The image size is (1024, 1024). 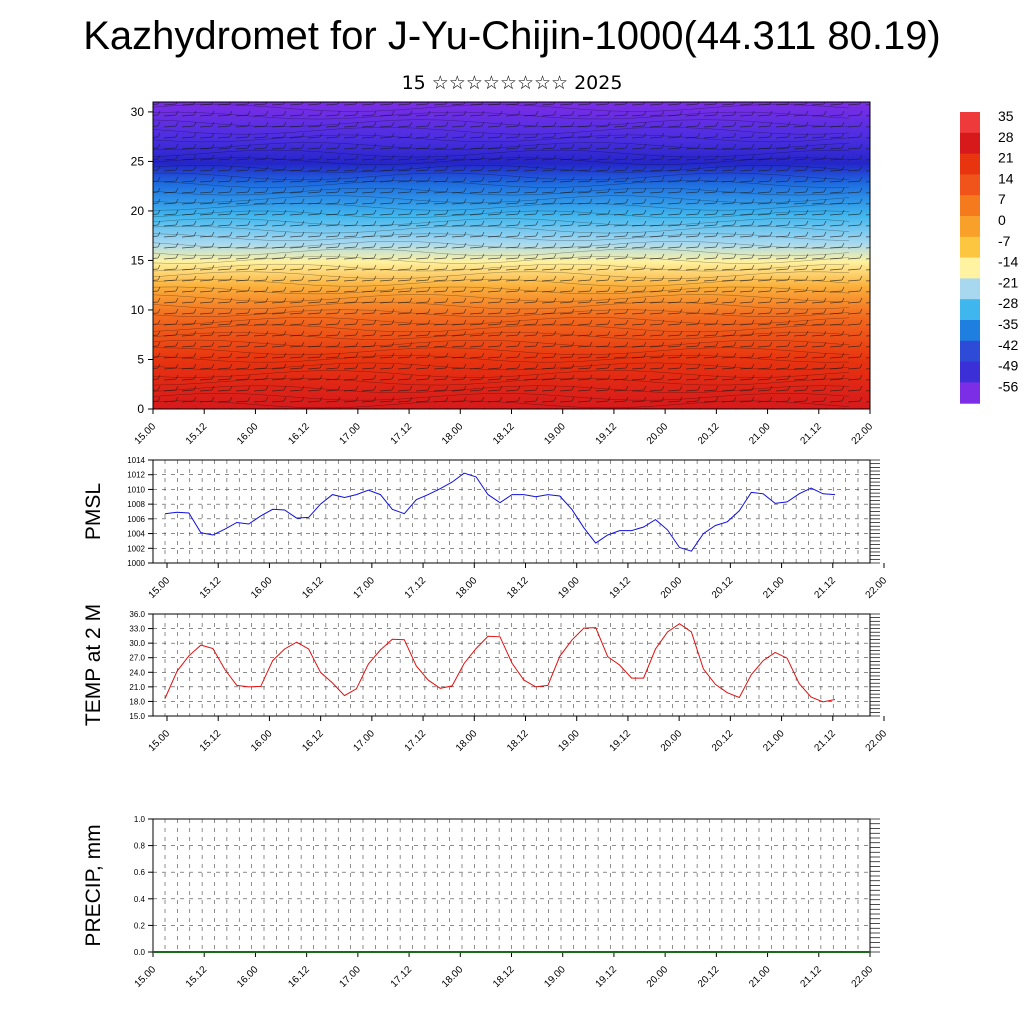 I want to click on panel-frame, so click(x=511, y=665).